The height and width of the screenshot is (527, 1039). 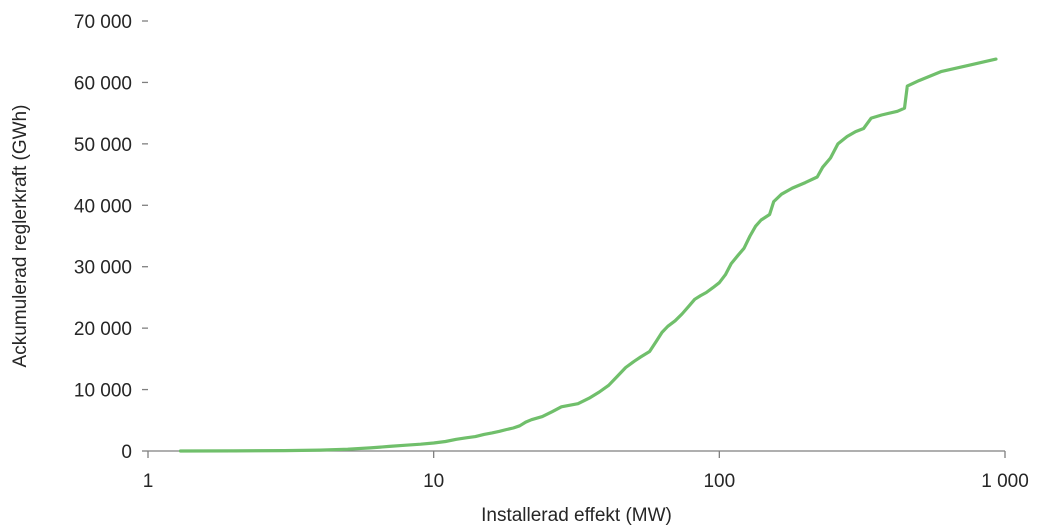 What do you see at coordinates (126, 452) in the screenshot?
I see `y-tick-label: 0` at bounding box center [126, 452].